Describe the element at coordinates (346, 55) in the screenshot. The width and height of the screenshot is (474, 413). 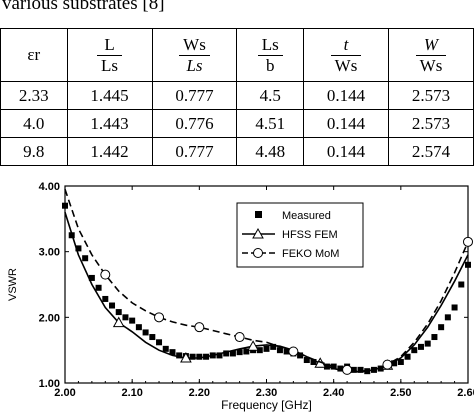
I see `header-t-over-ws: t Ws` at that location.